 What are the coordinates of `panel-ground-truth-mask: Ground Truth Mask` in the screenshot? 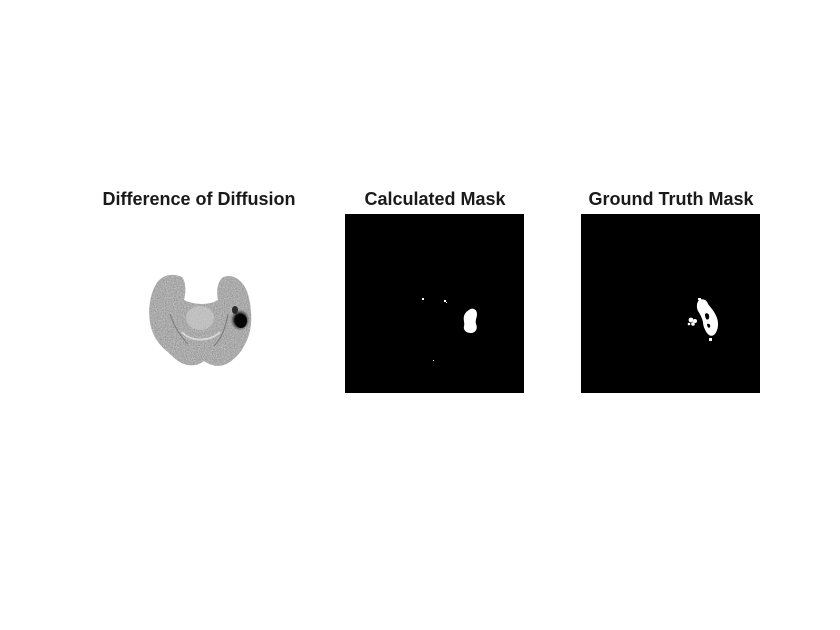 It's located at (671, 293).